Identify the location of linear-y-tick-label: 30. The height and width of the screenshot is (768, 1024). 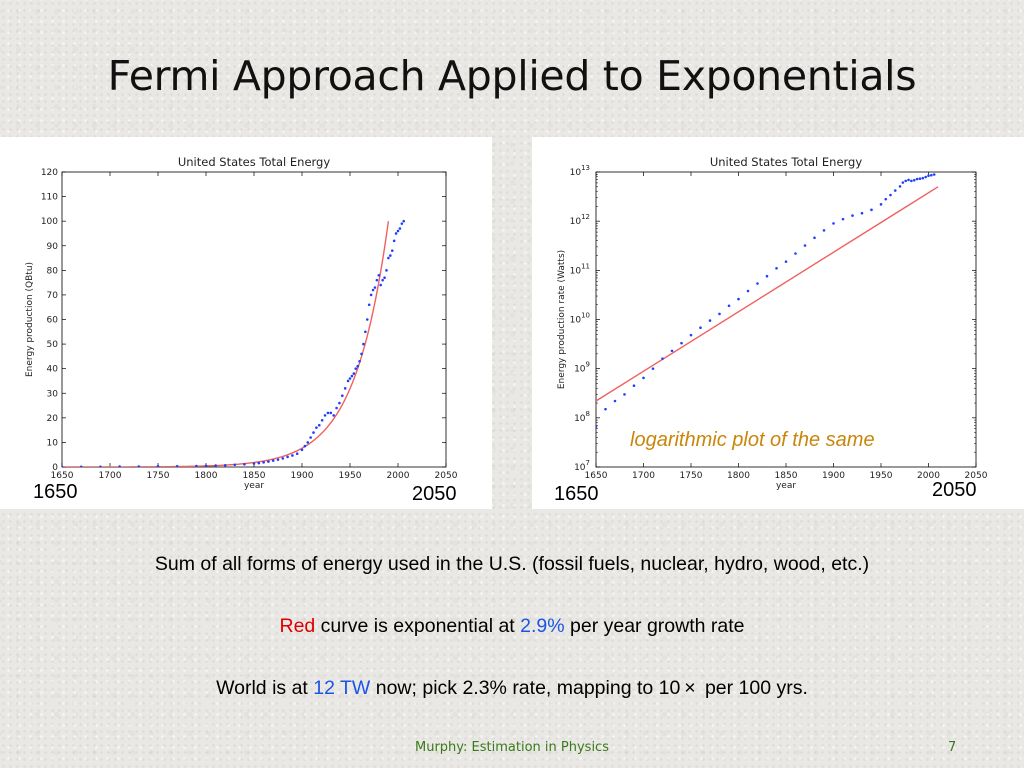
(53, 394).